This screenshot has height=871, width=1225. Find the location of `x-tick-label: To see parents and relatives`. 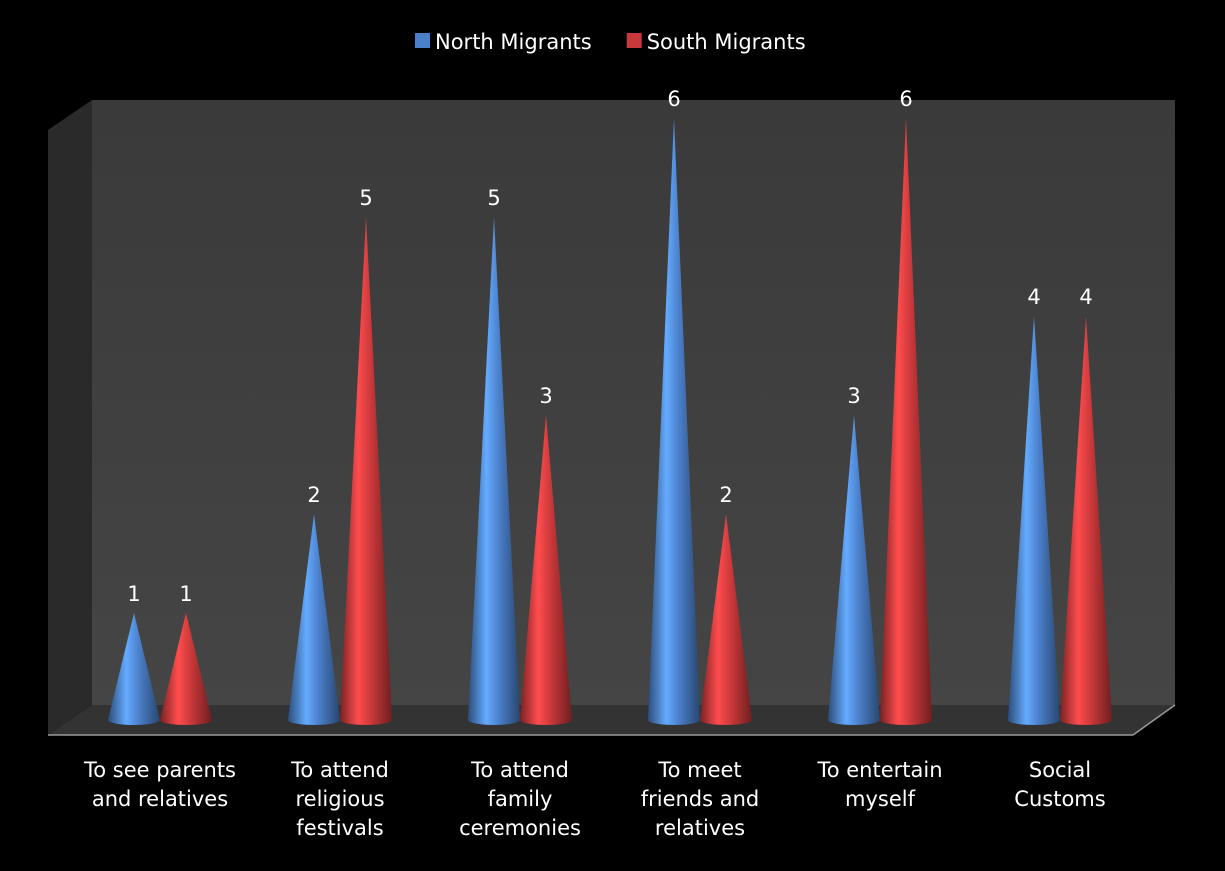

x-tick-label: To see parents and relatives is located at coordinates (159, 784).